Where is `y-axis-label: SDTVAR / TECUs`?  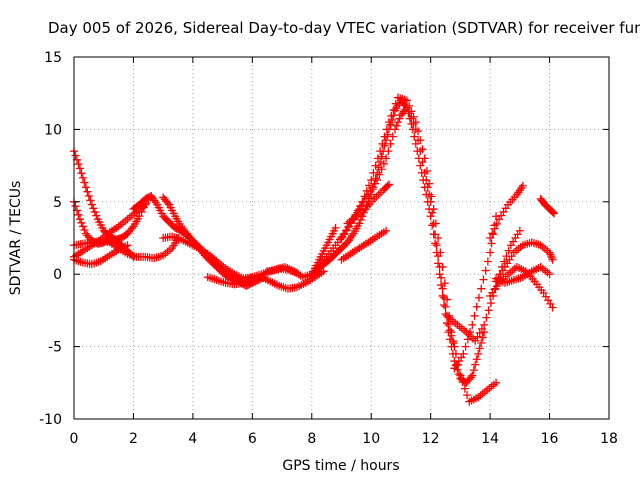
y-axis-label: SDTVAR / TECUs is located at coordinates (16, 238).